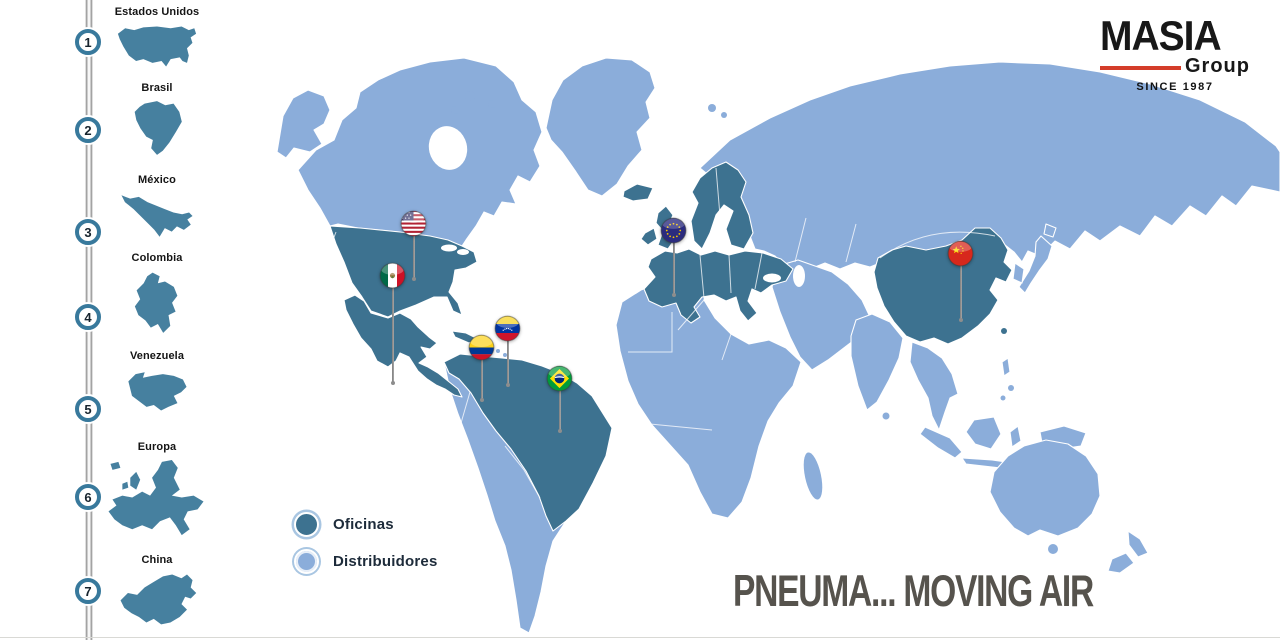  I want to click on masia-group-logo: MASIA Group SINCE 1987, so click(1175, 54).